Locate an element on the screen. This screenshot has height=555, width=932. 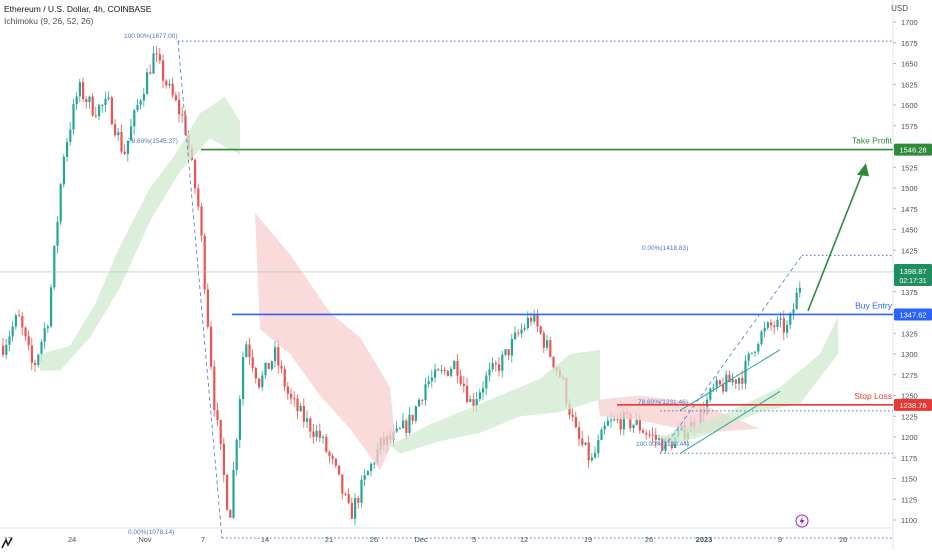
stop-loss-tag is located at coordinates (913, 404).